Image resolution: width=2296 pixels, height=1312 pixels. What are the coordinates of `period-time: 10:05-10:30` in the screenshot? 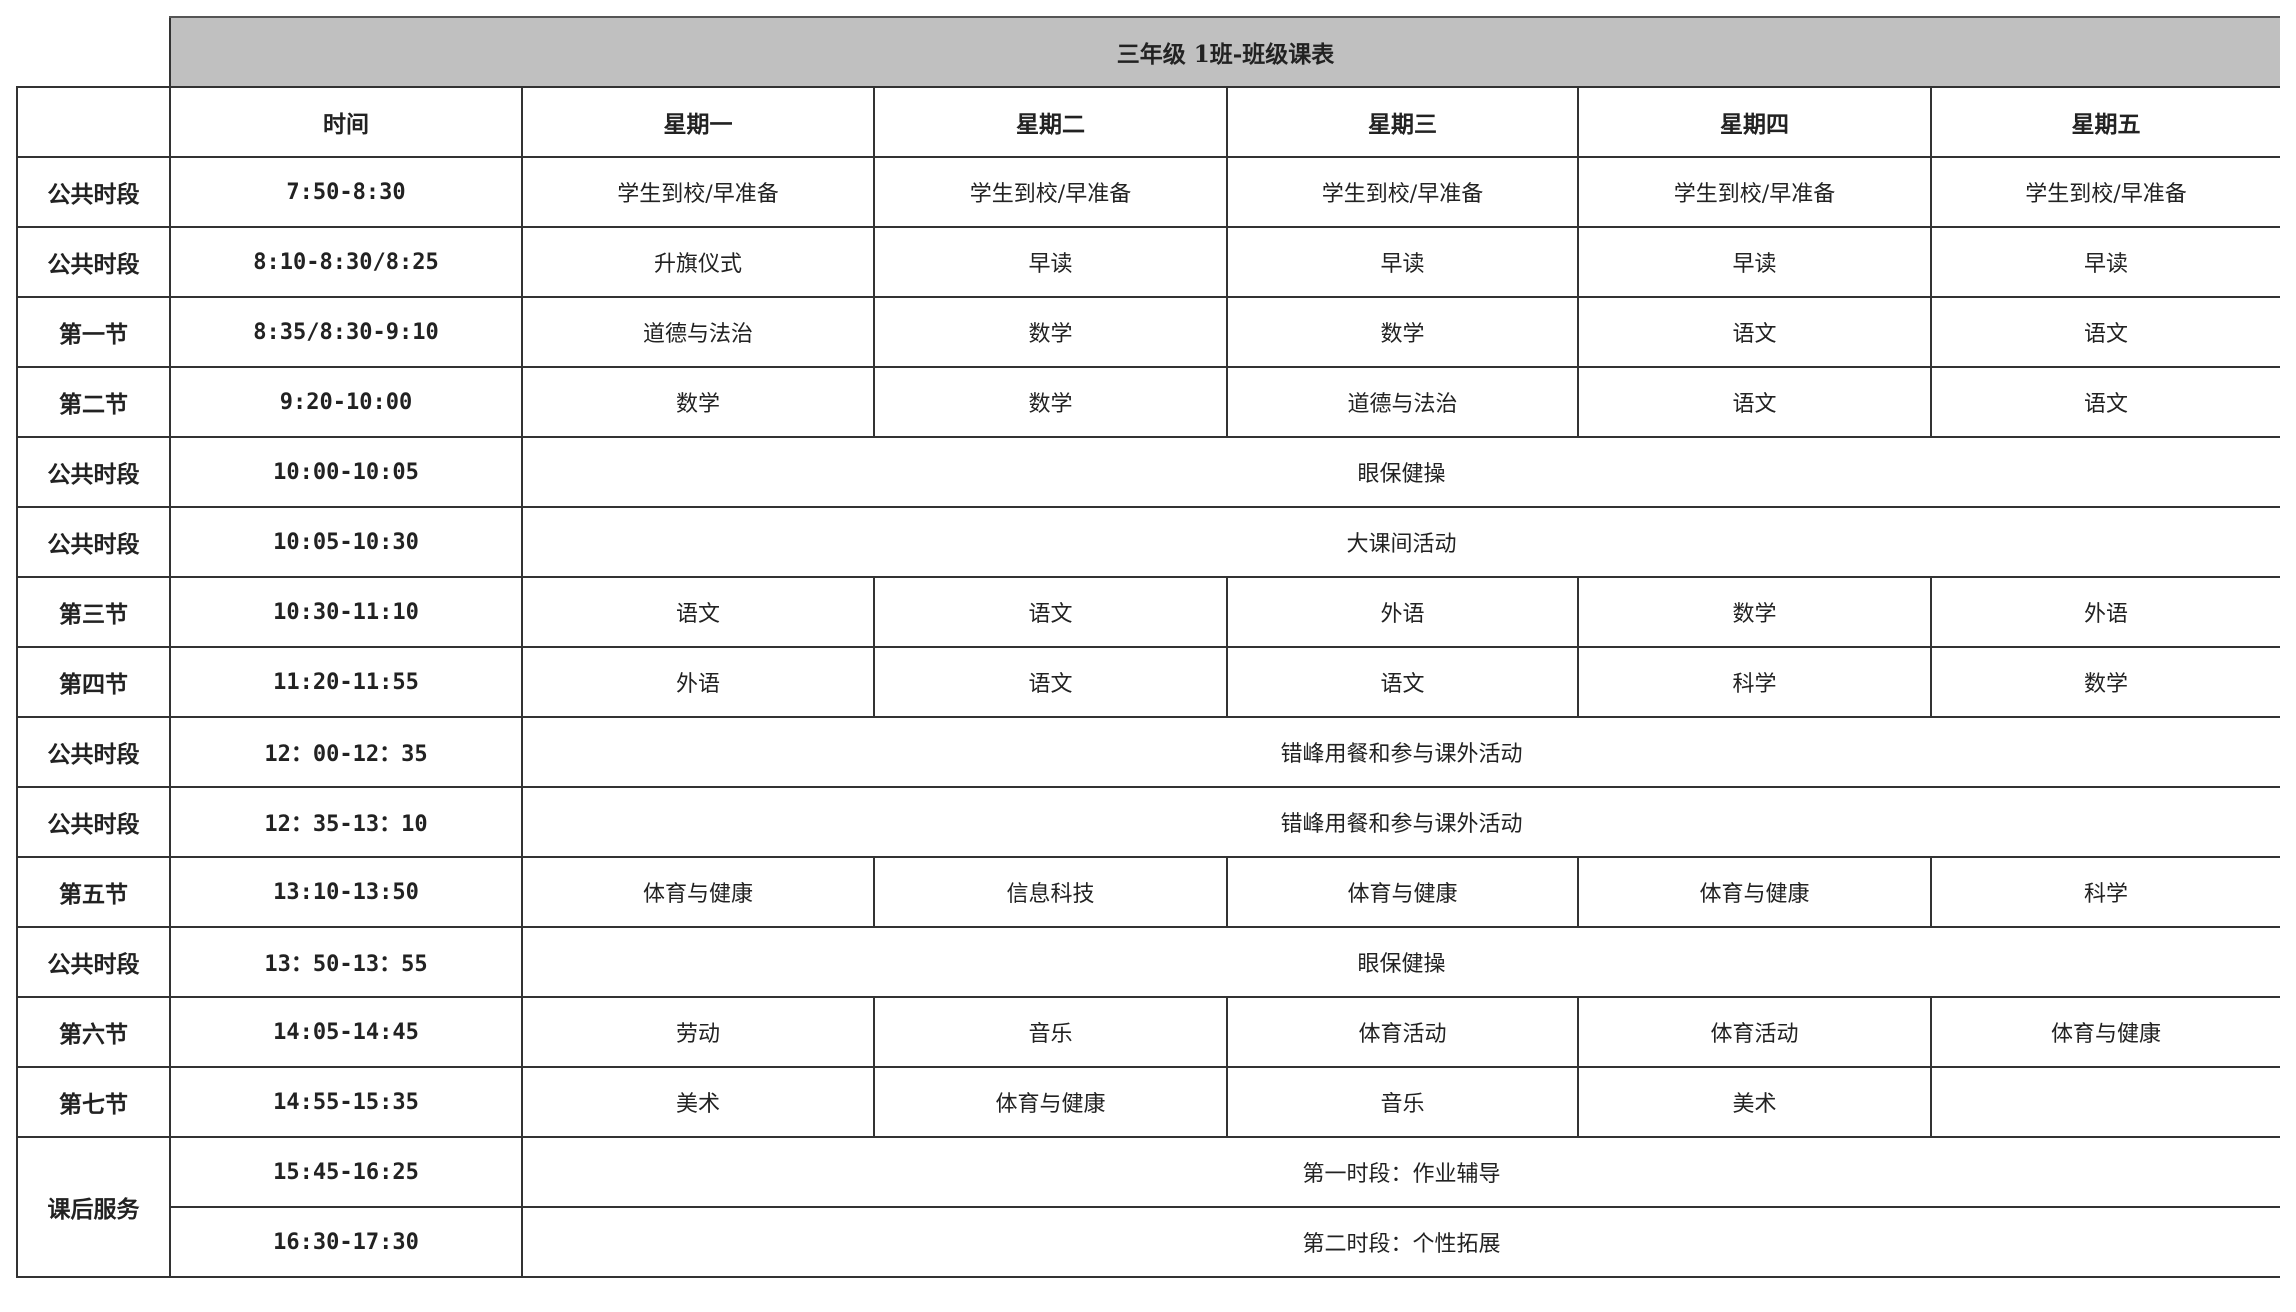 It's located at (346, 542).